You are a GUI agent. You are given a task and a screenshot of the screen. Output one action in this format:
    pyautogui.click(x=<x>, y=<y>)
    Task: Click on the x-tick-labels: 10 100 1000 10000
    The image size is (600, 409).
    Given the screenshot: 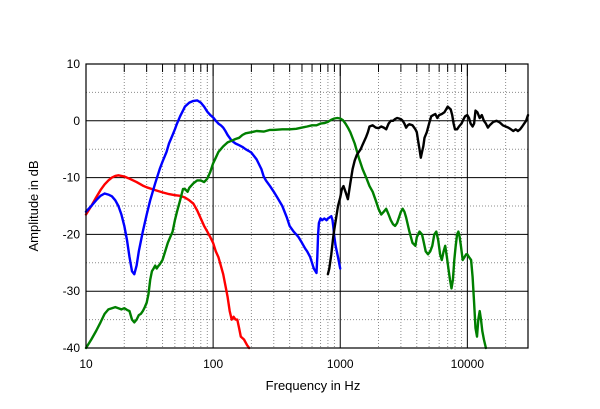 What is the action you would take?
    pyautogui.click(x=281, y=364)
    